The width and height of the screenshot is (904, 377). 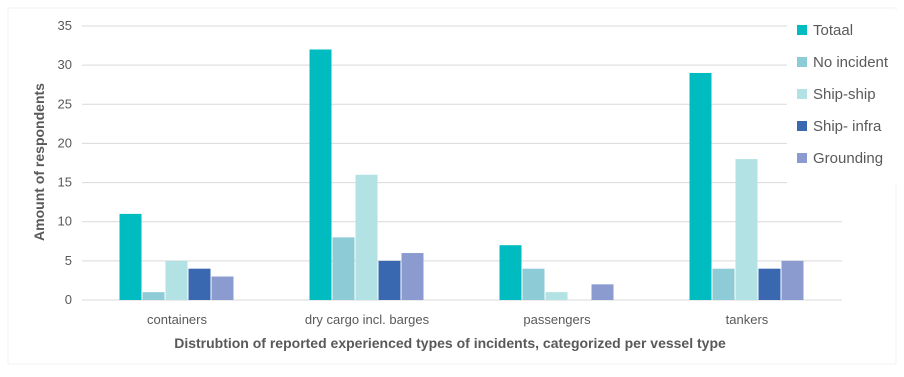 What do you see at coordinates (848, 158) in the screenshot?
I see `legend-label: Grounding` at bounding box center [848, 158].